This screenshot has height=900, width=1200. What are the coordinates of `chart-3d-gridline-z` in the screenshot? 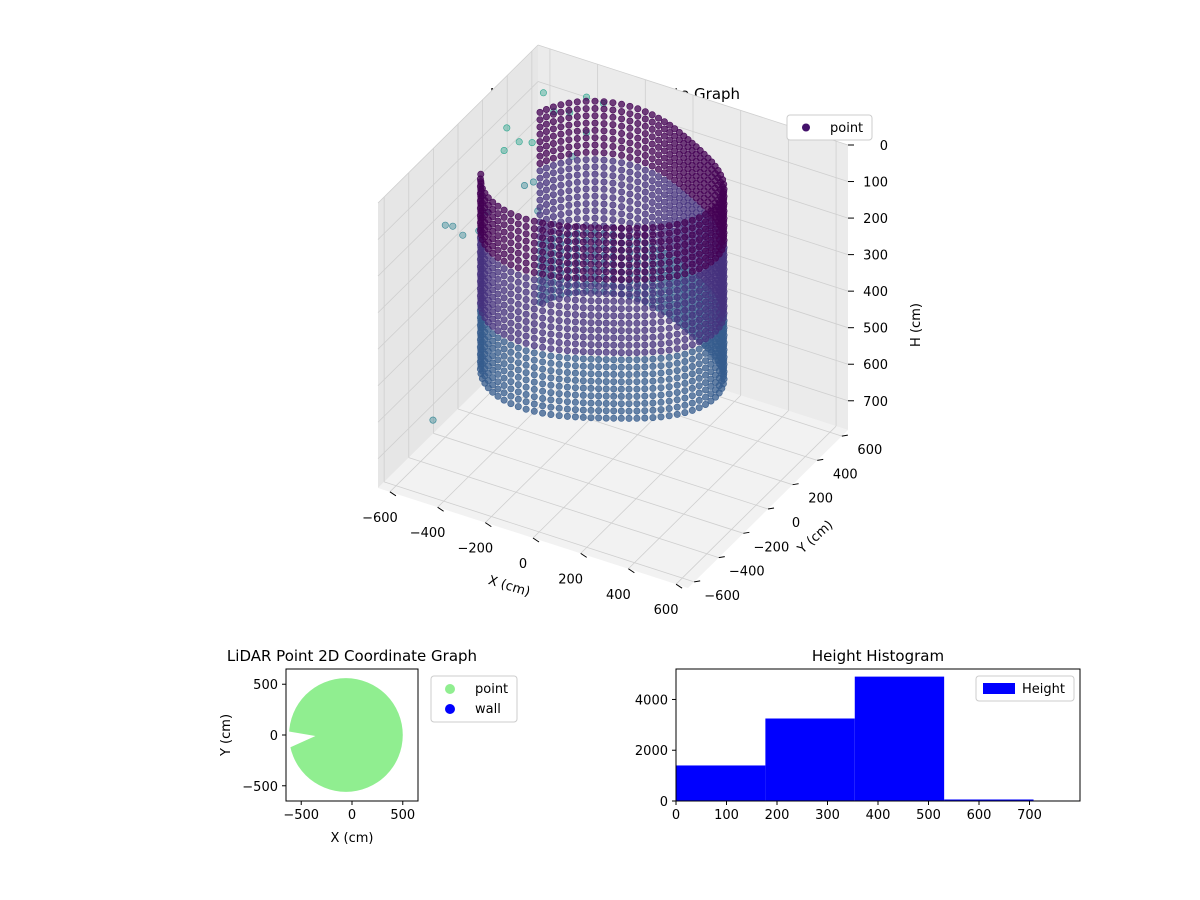 It's located at (458, 124).